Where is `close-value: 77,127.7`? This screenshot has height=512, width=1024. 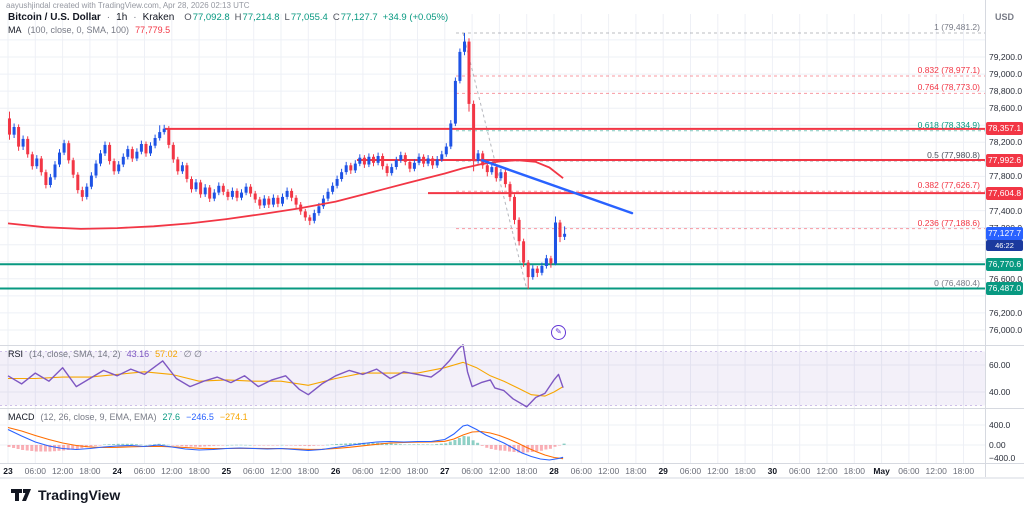 close-value: 77,127.7 is located at coordinates (359, 17).